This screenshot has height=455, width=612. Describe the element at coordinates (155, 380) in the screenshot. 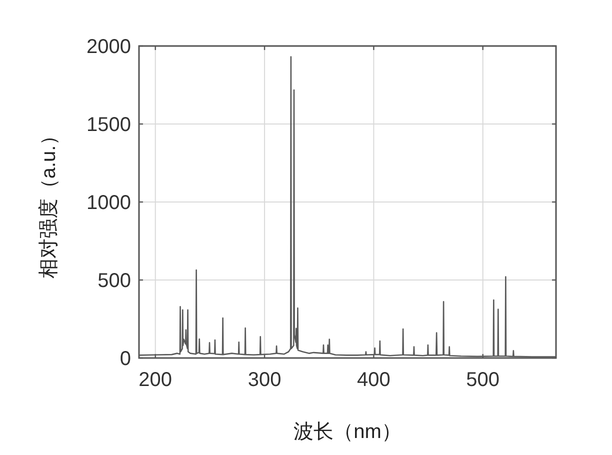

I see `x-tick-label: 200` at that location.